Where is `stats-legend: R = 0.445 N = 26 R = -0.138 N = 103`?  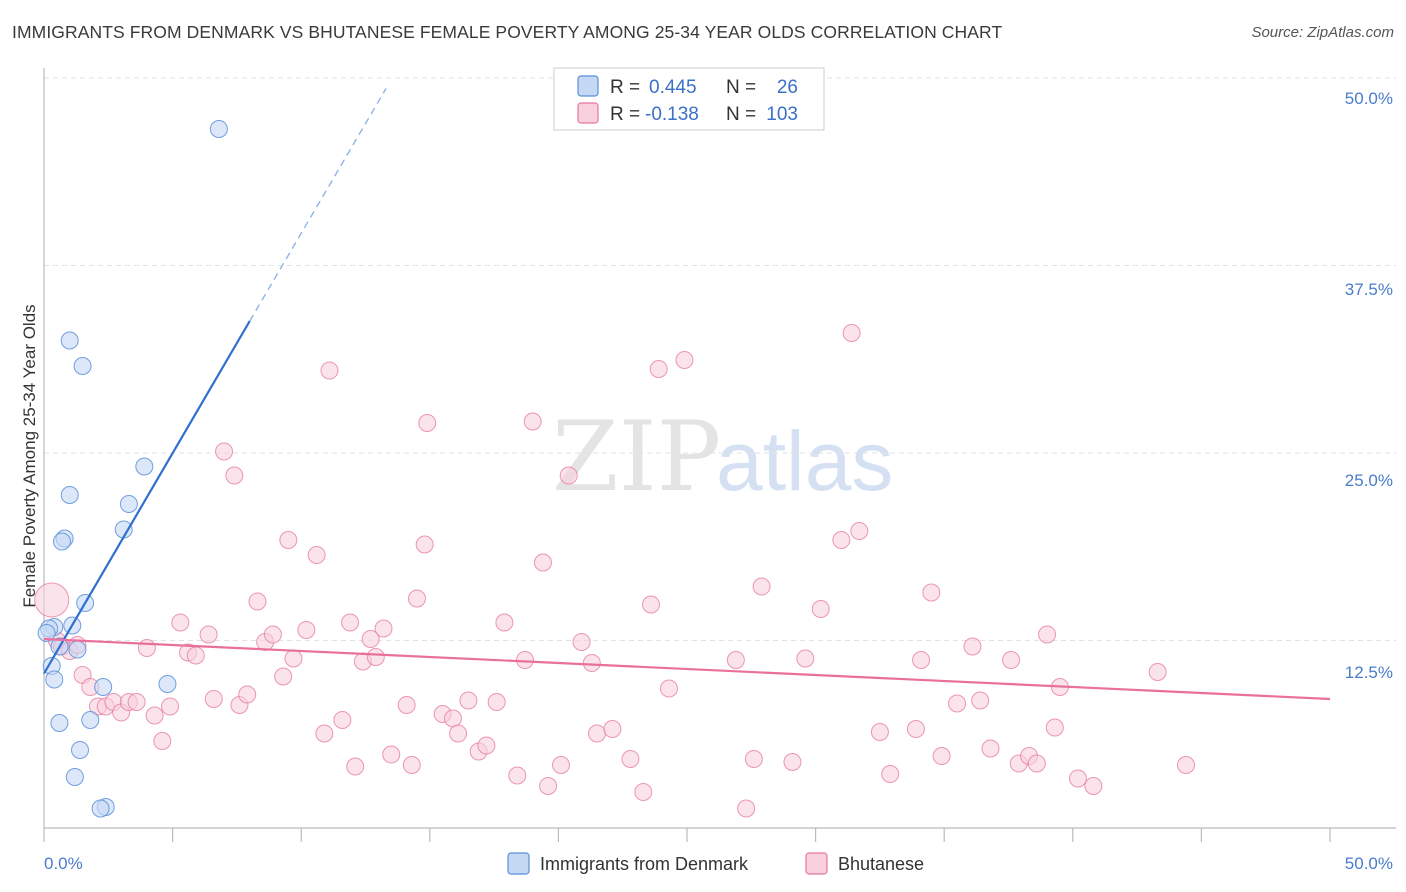
stats-legend: R = 0.445 N = 26 R = -0.138 N = 103 is located at coordinates (689, 99).